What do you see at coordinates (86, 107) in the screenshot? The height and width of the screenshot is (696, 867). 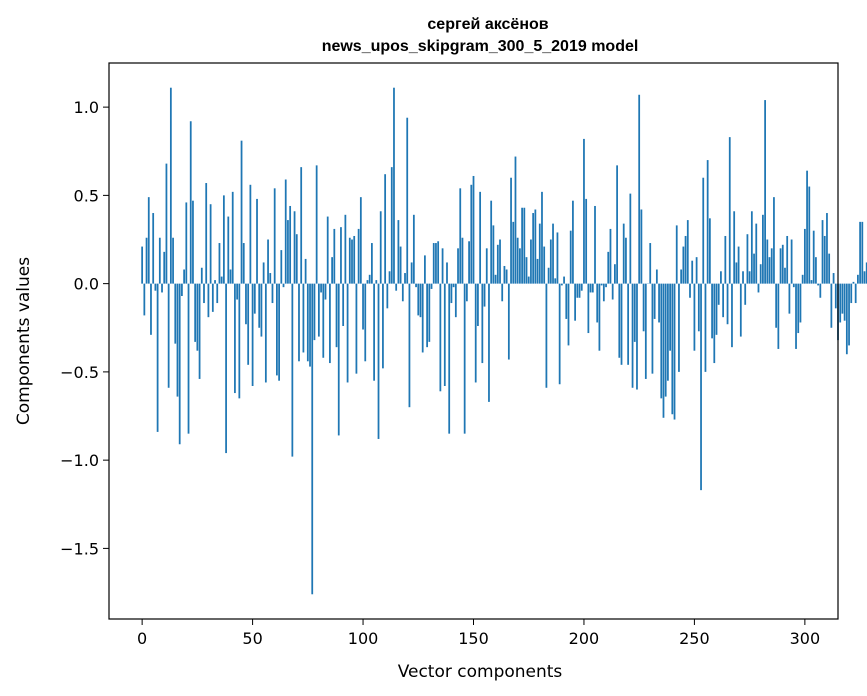 I see `y-tick-label: 1.0` at bounding box center [86, 107].